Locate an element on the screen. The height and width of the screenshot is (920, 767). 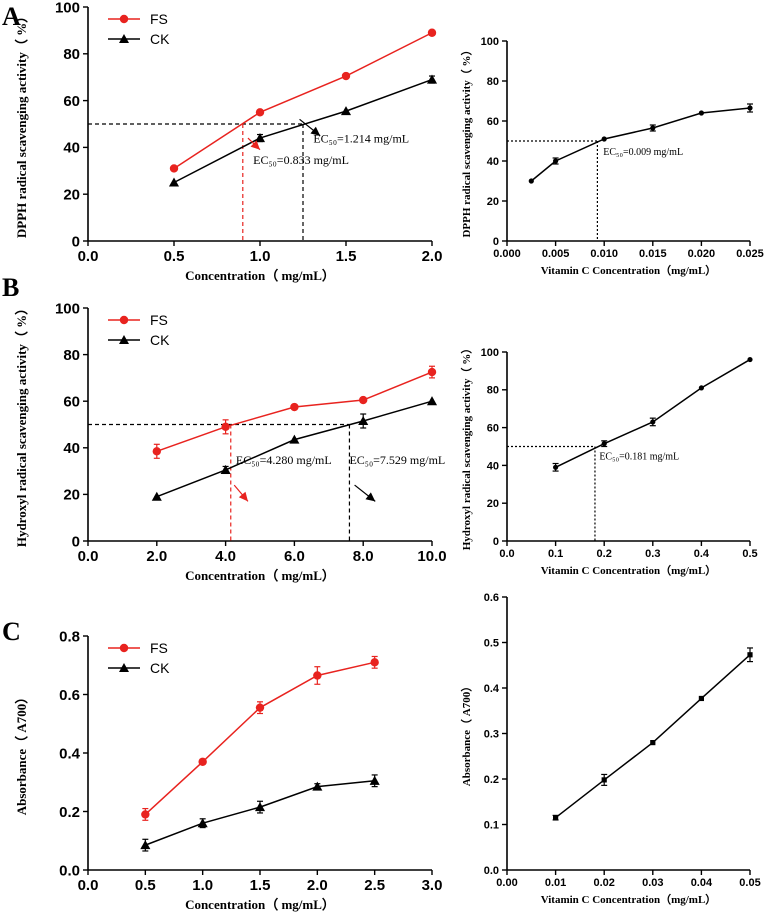
x-tick-label: 0.005 is located at coordinates (556, 254).